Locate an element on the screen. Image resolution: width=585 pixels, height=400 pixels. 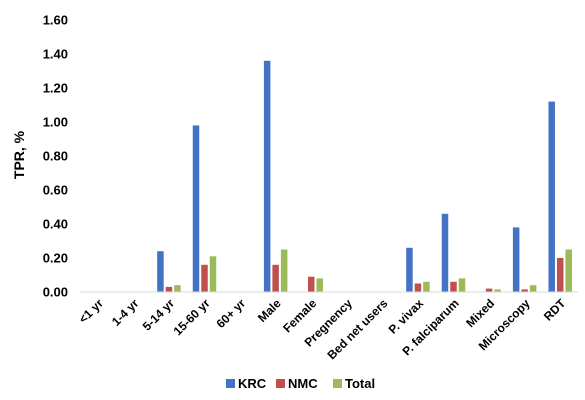
y-tick-label: 1.20 is located at coordinates (55, 88).